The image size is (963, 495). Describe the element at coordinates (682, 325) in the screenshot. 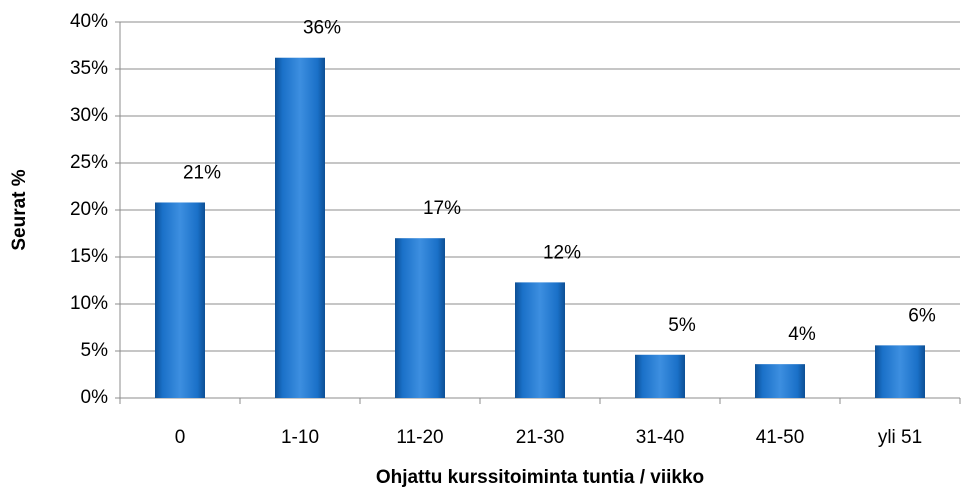

I see `value-label: 5%` at that location.